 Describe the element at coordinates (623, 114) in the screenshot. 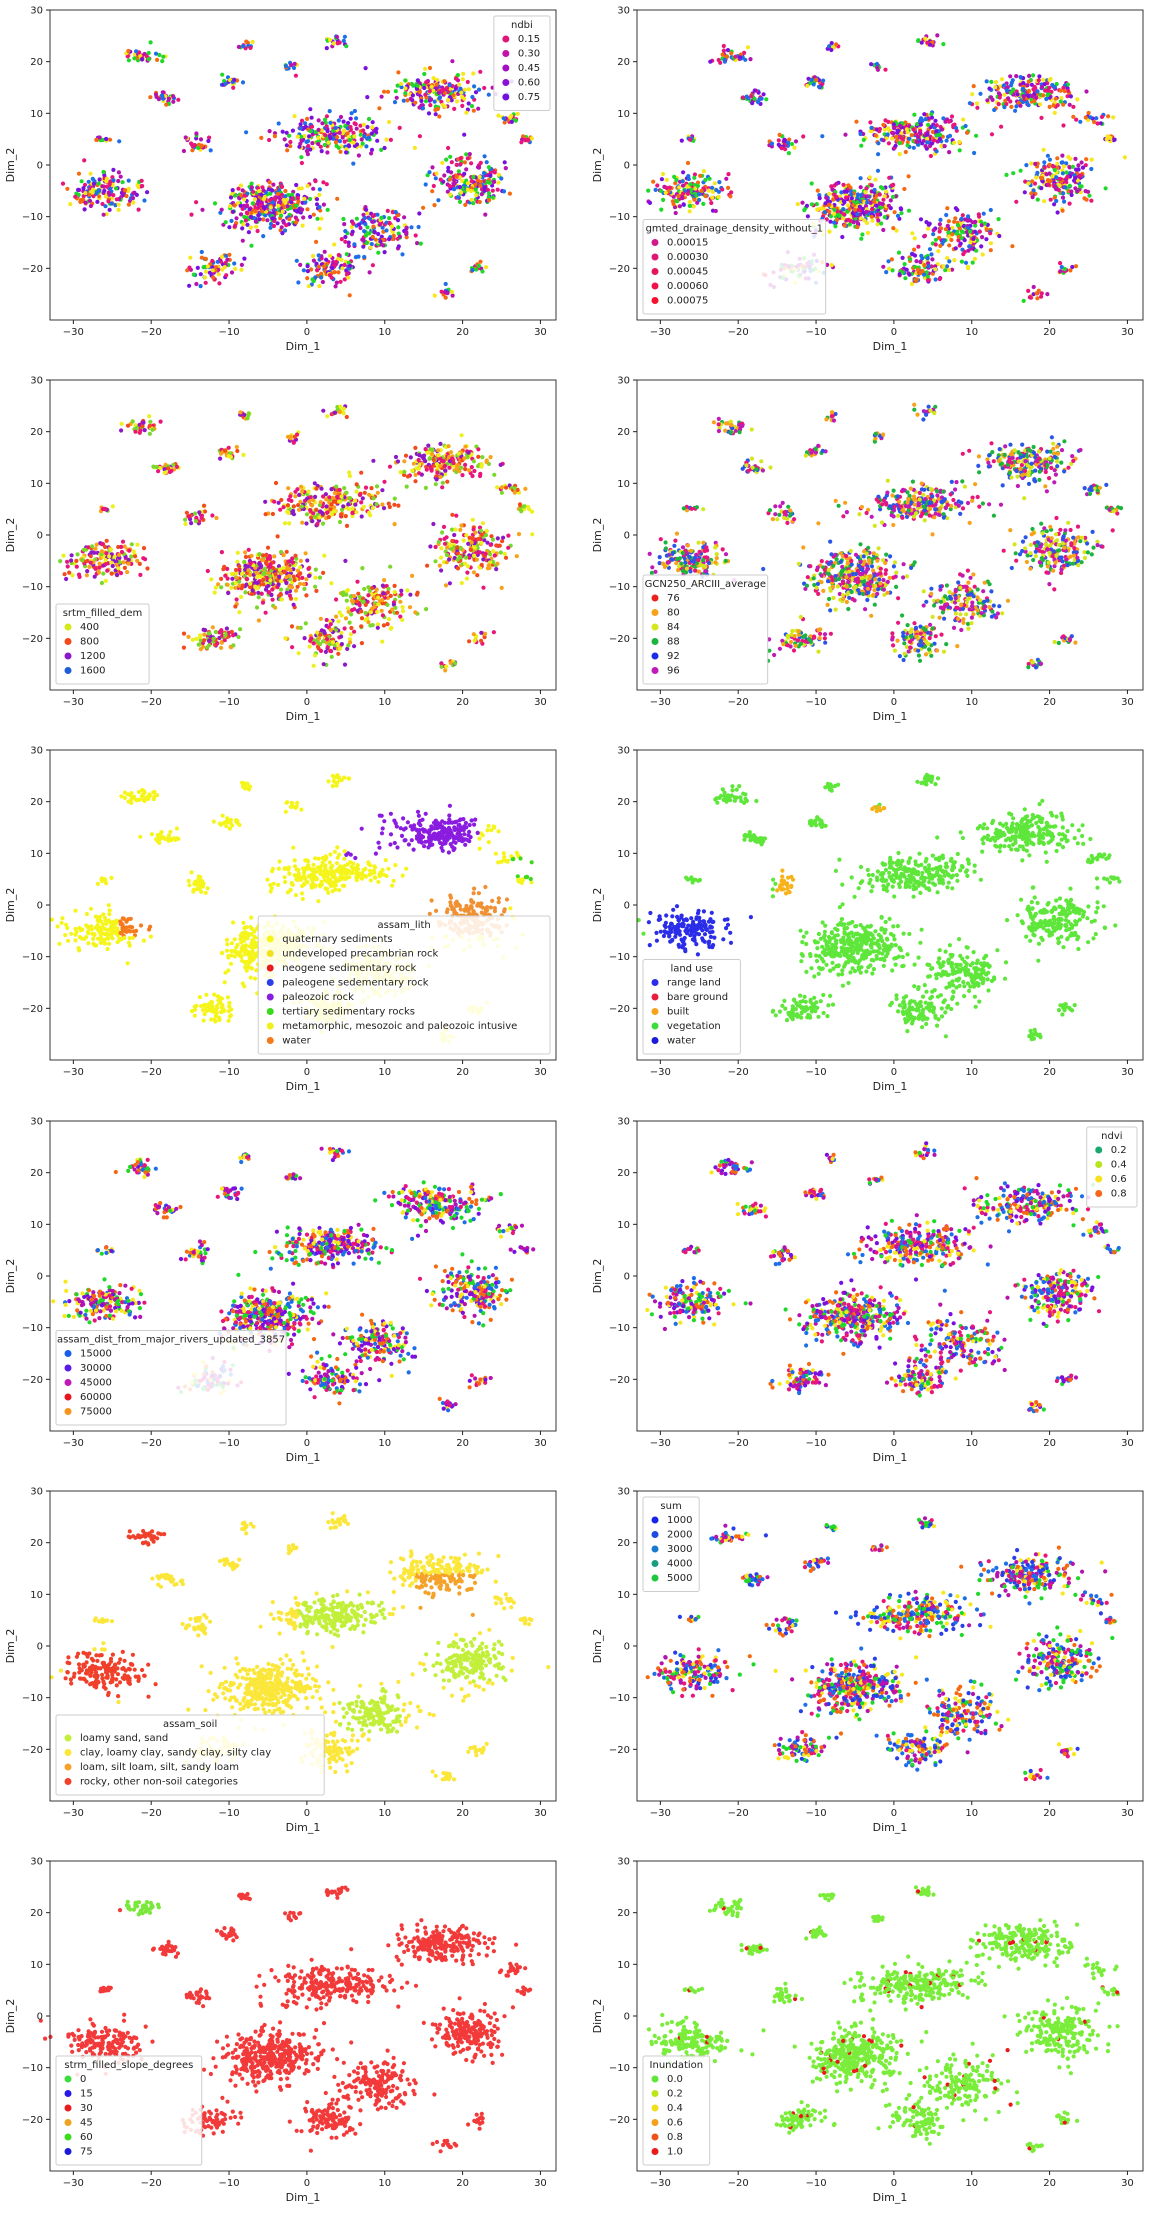

I see `y-tick-label: 10` at that location.